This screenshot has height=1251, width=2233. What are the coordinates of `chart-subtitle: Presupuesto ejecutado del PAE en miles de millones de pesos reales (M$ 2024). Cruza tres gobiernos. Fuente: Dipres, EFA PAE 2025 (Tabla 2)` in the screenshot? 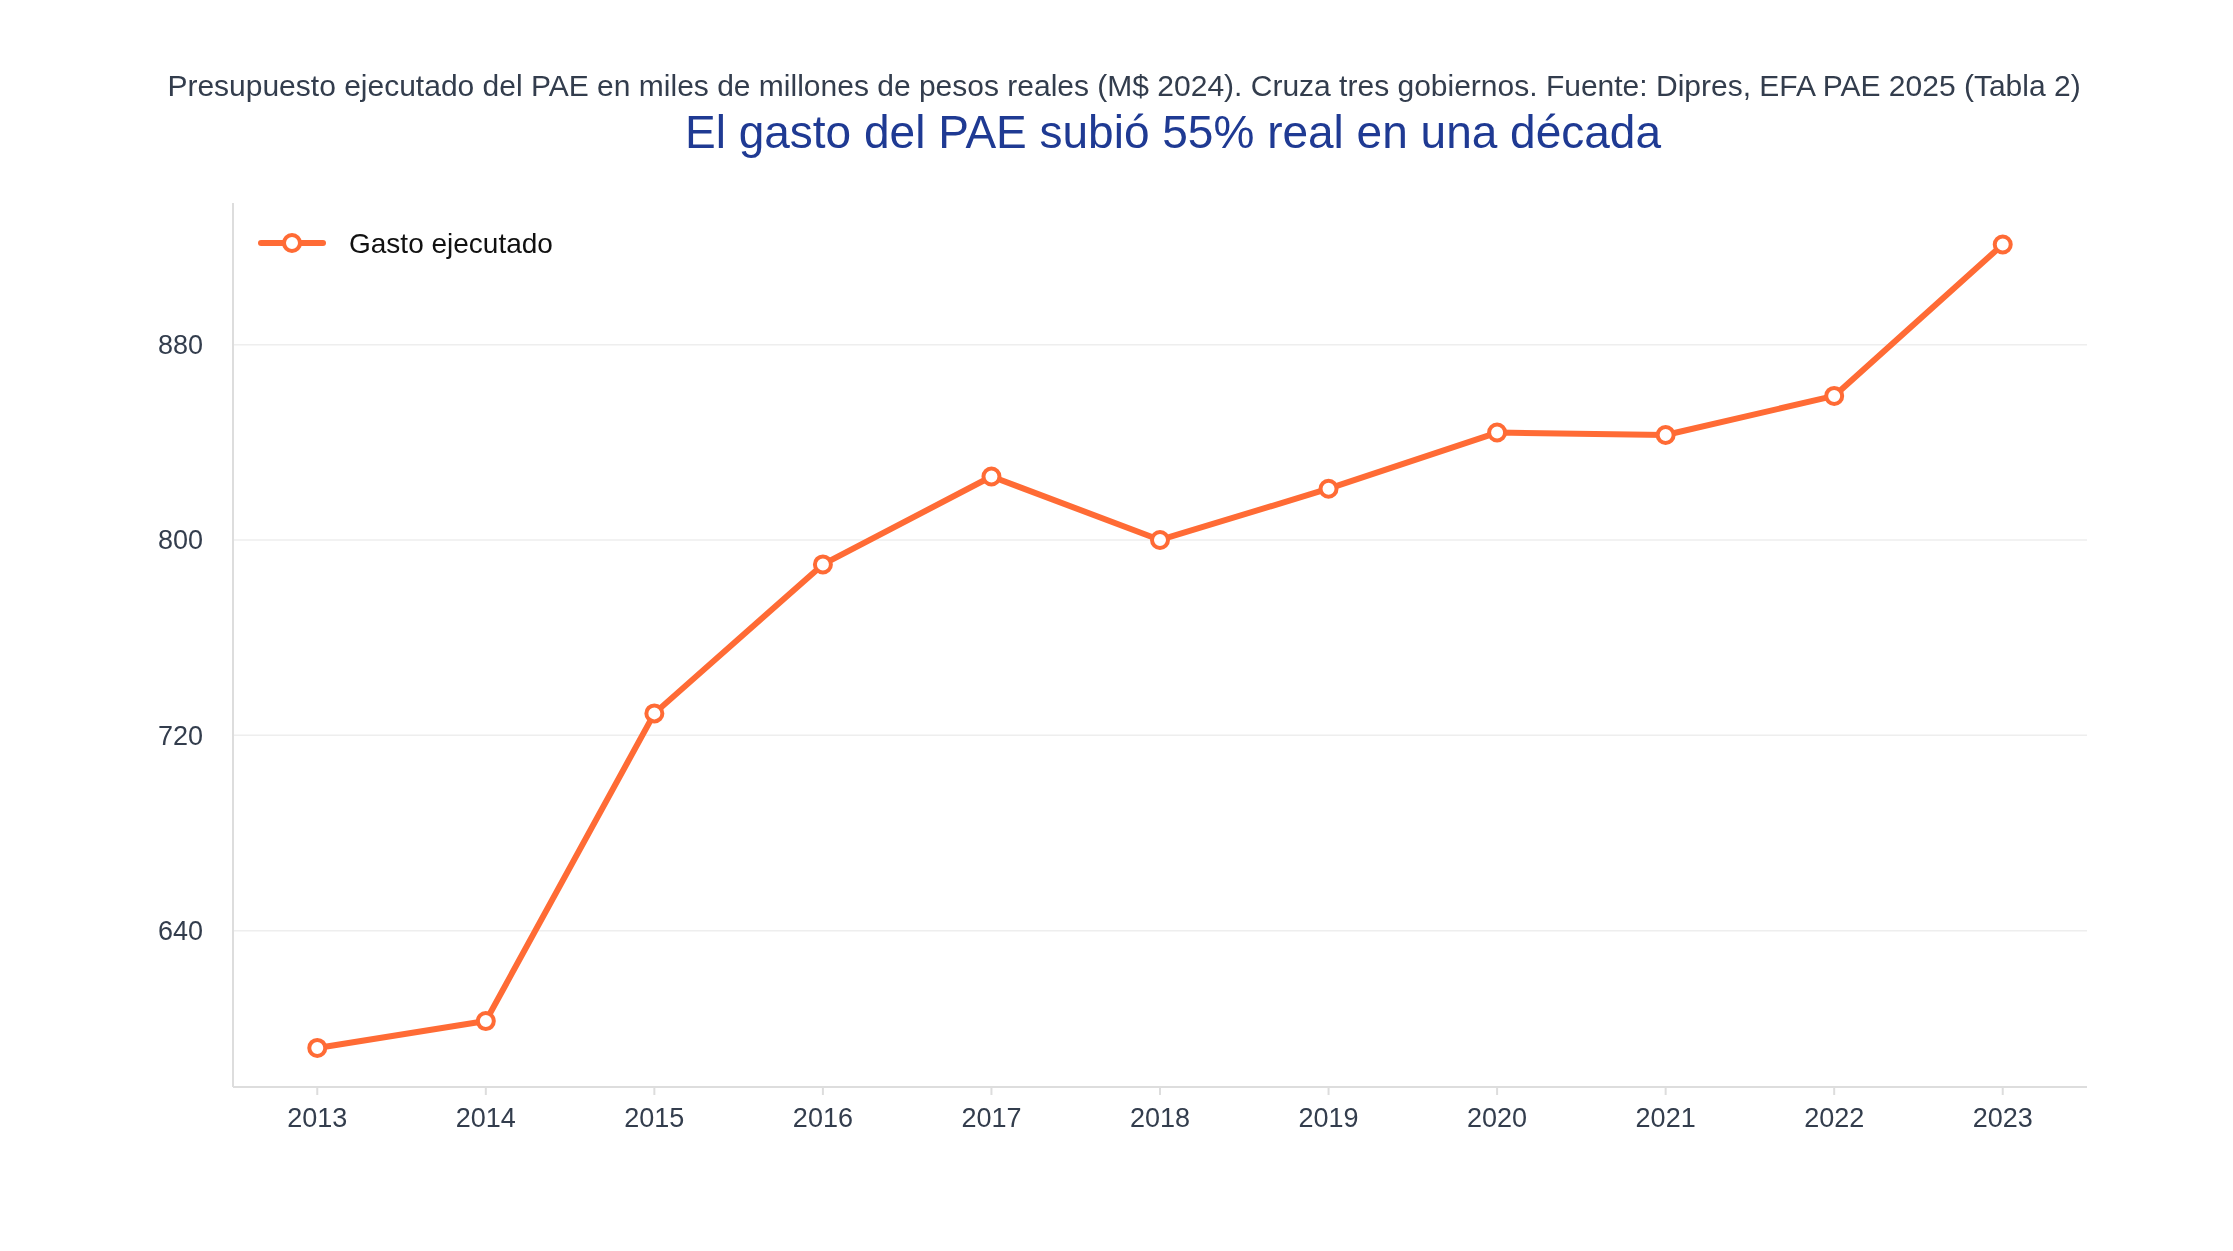 It's located at (1124, 85).